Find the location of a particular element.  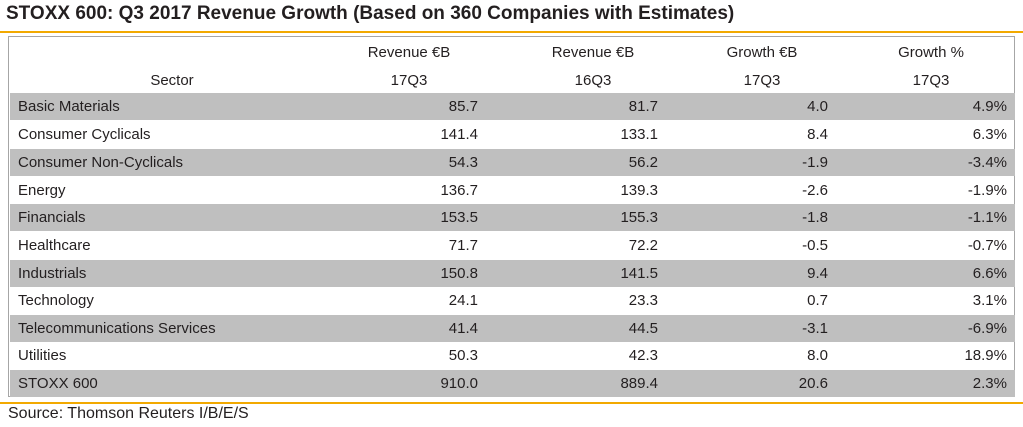

header-rev16-line2: 16Q3 is located at coordinates (593, 80).